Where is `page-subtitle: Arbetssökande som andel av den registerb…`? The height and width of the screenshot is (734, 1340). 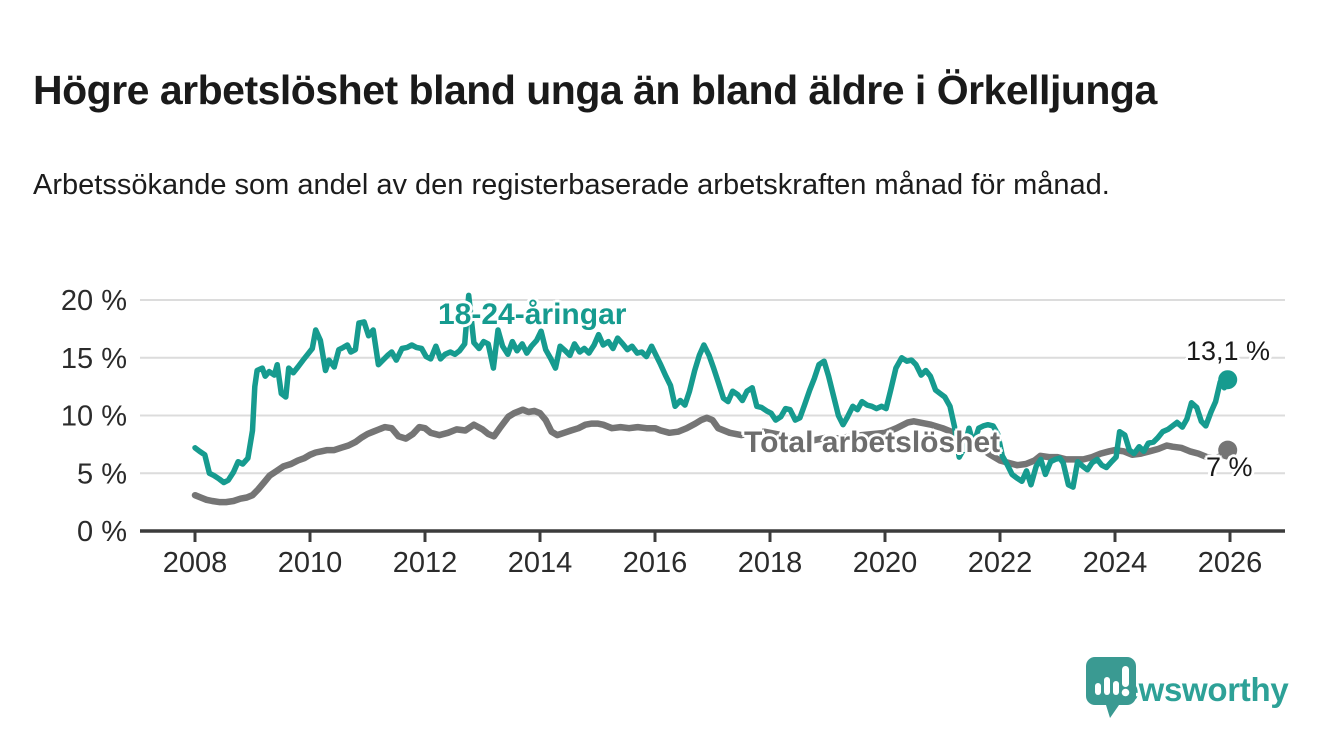
page-subtitle: Arbetssökande som andel av den registerb… is located at coordinates (571, 185).